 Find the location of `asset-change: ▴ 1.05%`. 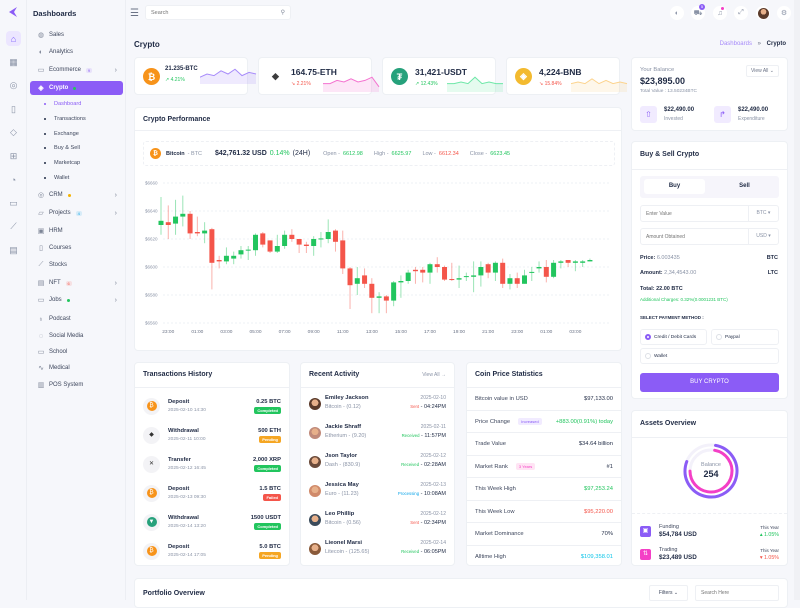

asset-change: ▴ 1.05% is located at coordinates (769, 535).